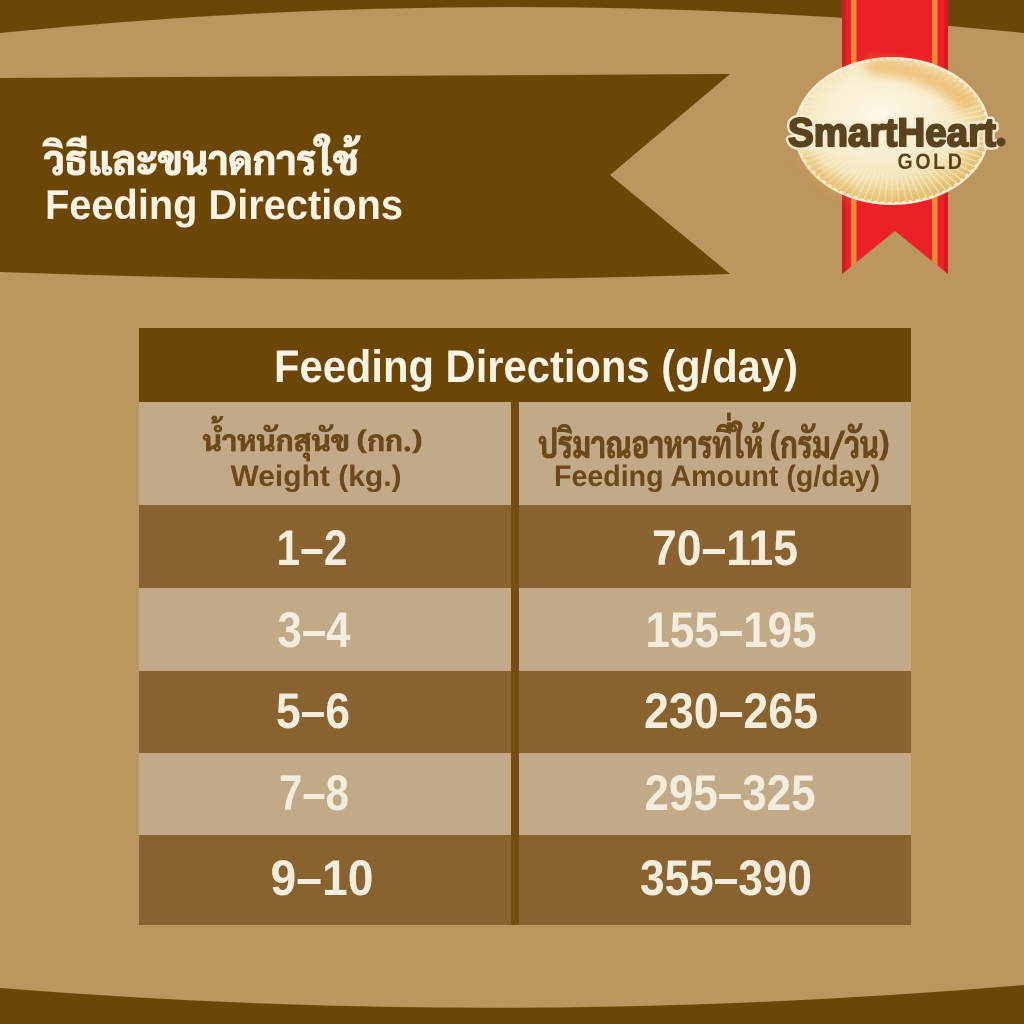 This screenshot has height=1024, width=1024. What do you see at coordinates (731, 630) in the screenshot?
I see `svg-text: 155–195` at bounding box center [731, 630].